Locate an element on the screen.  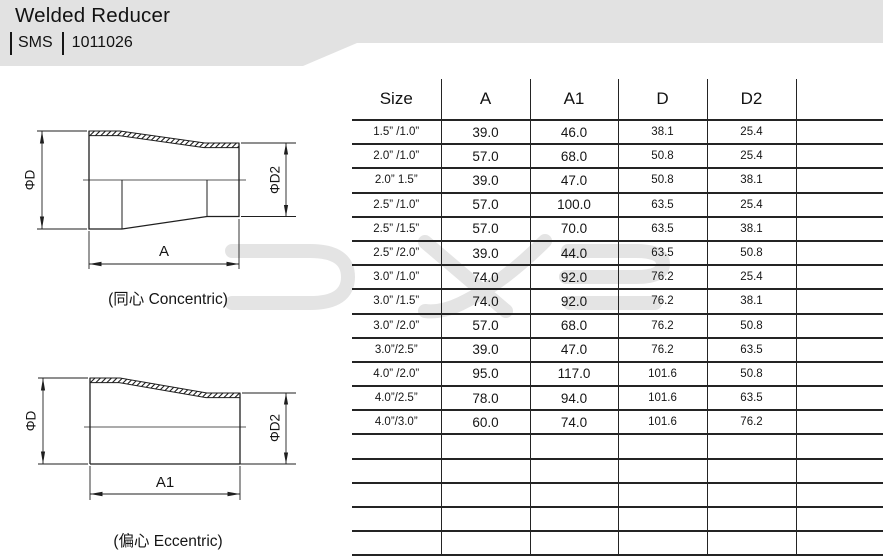
col-header-d: D is located at coordinates (662, 100).